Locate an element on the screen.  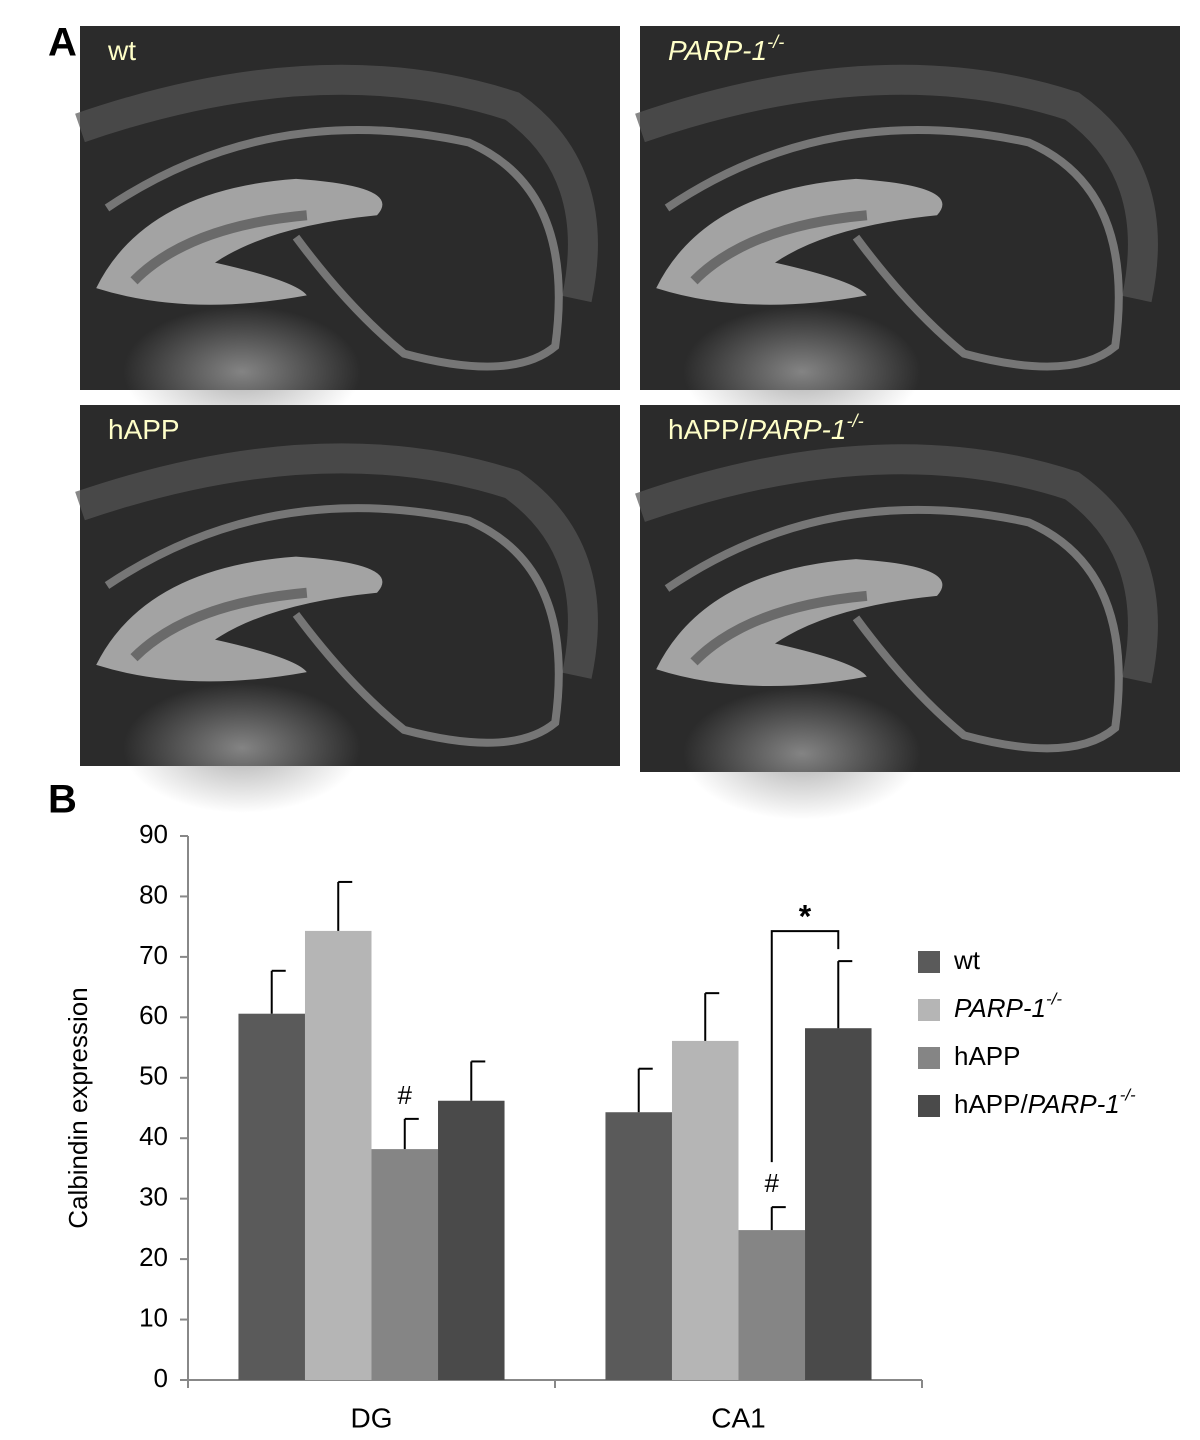
y-tick-label: 80 is located at coordinates (153, 894).